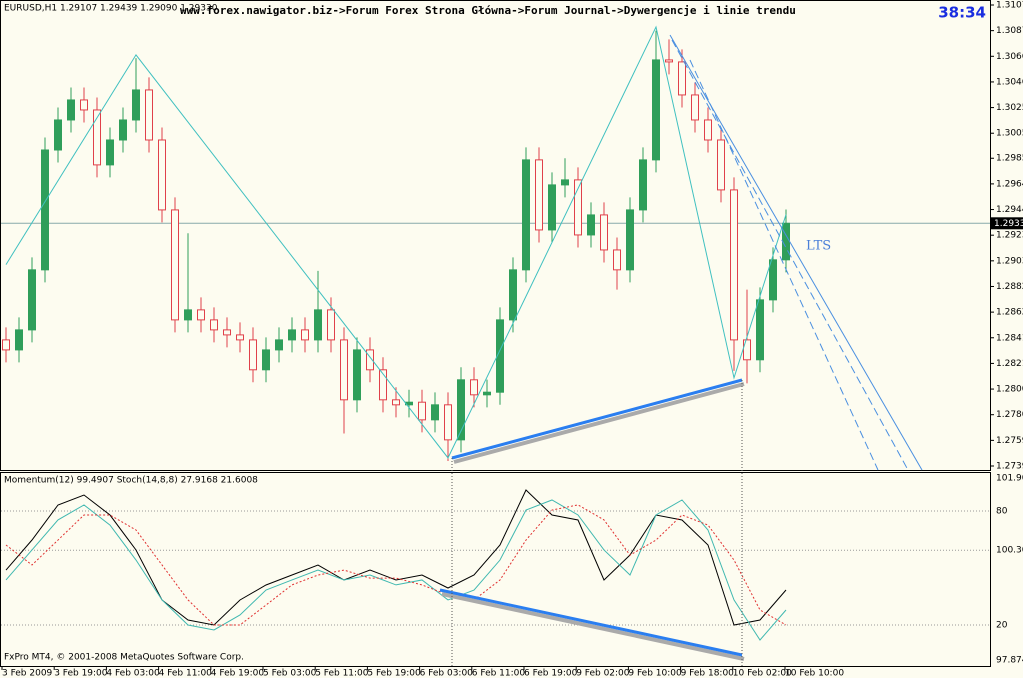  Describe the element at coordinates (1009, 390) in the screenshot. I see `y-tick-label: 1.28005` at that location.